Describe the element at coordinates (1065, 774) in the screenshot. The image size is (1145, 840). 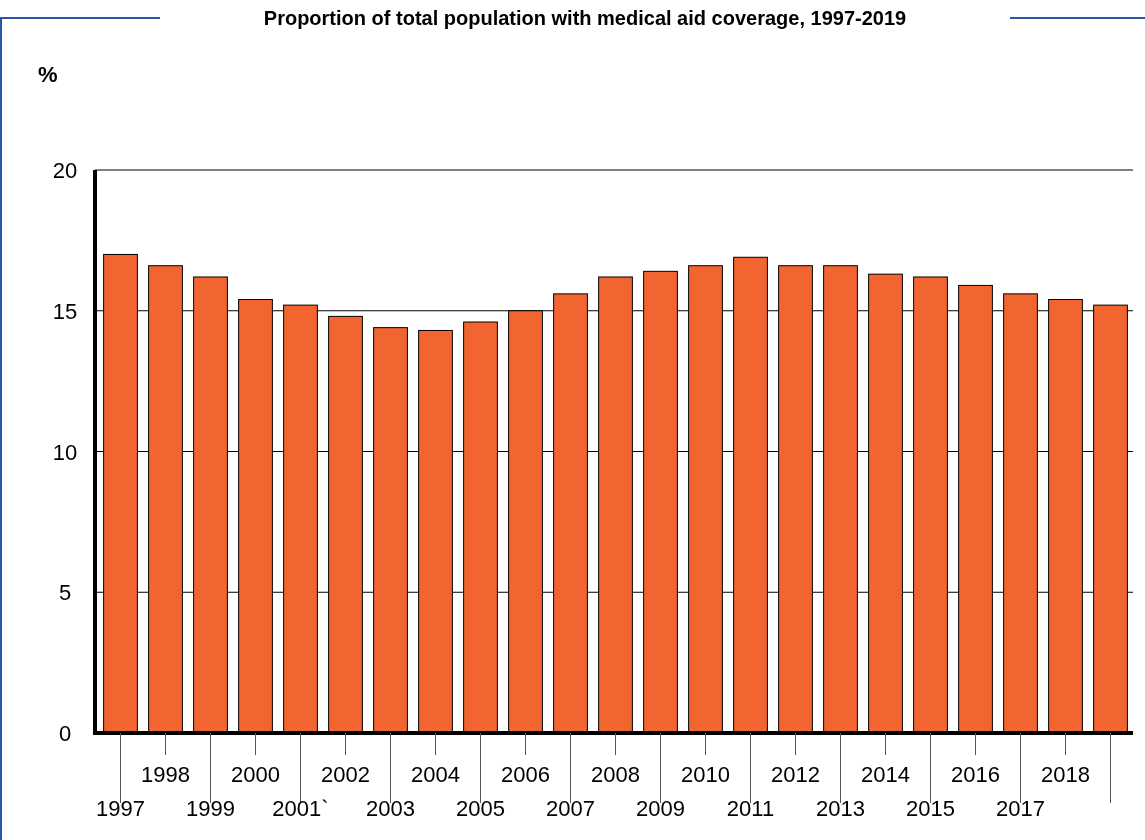
I see `x-tick-label: 2018` at that location.